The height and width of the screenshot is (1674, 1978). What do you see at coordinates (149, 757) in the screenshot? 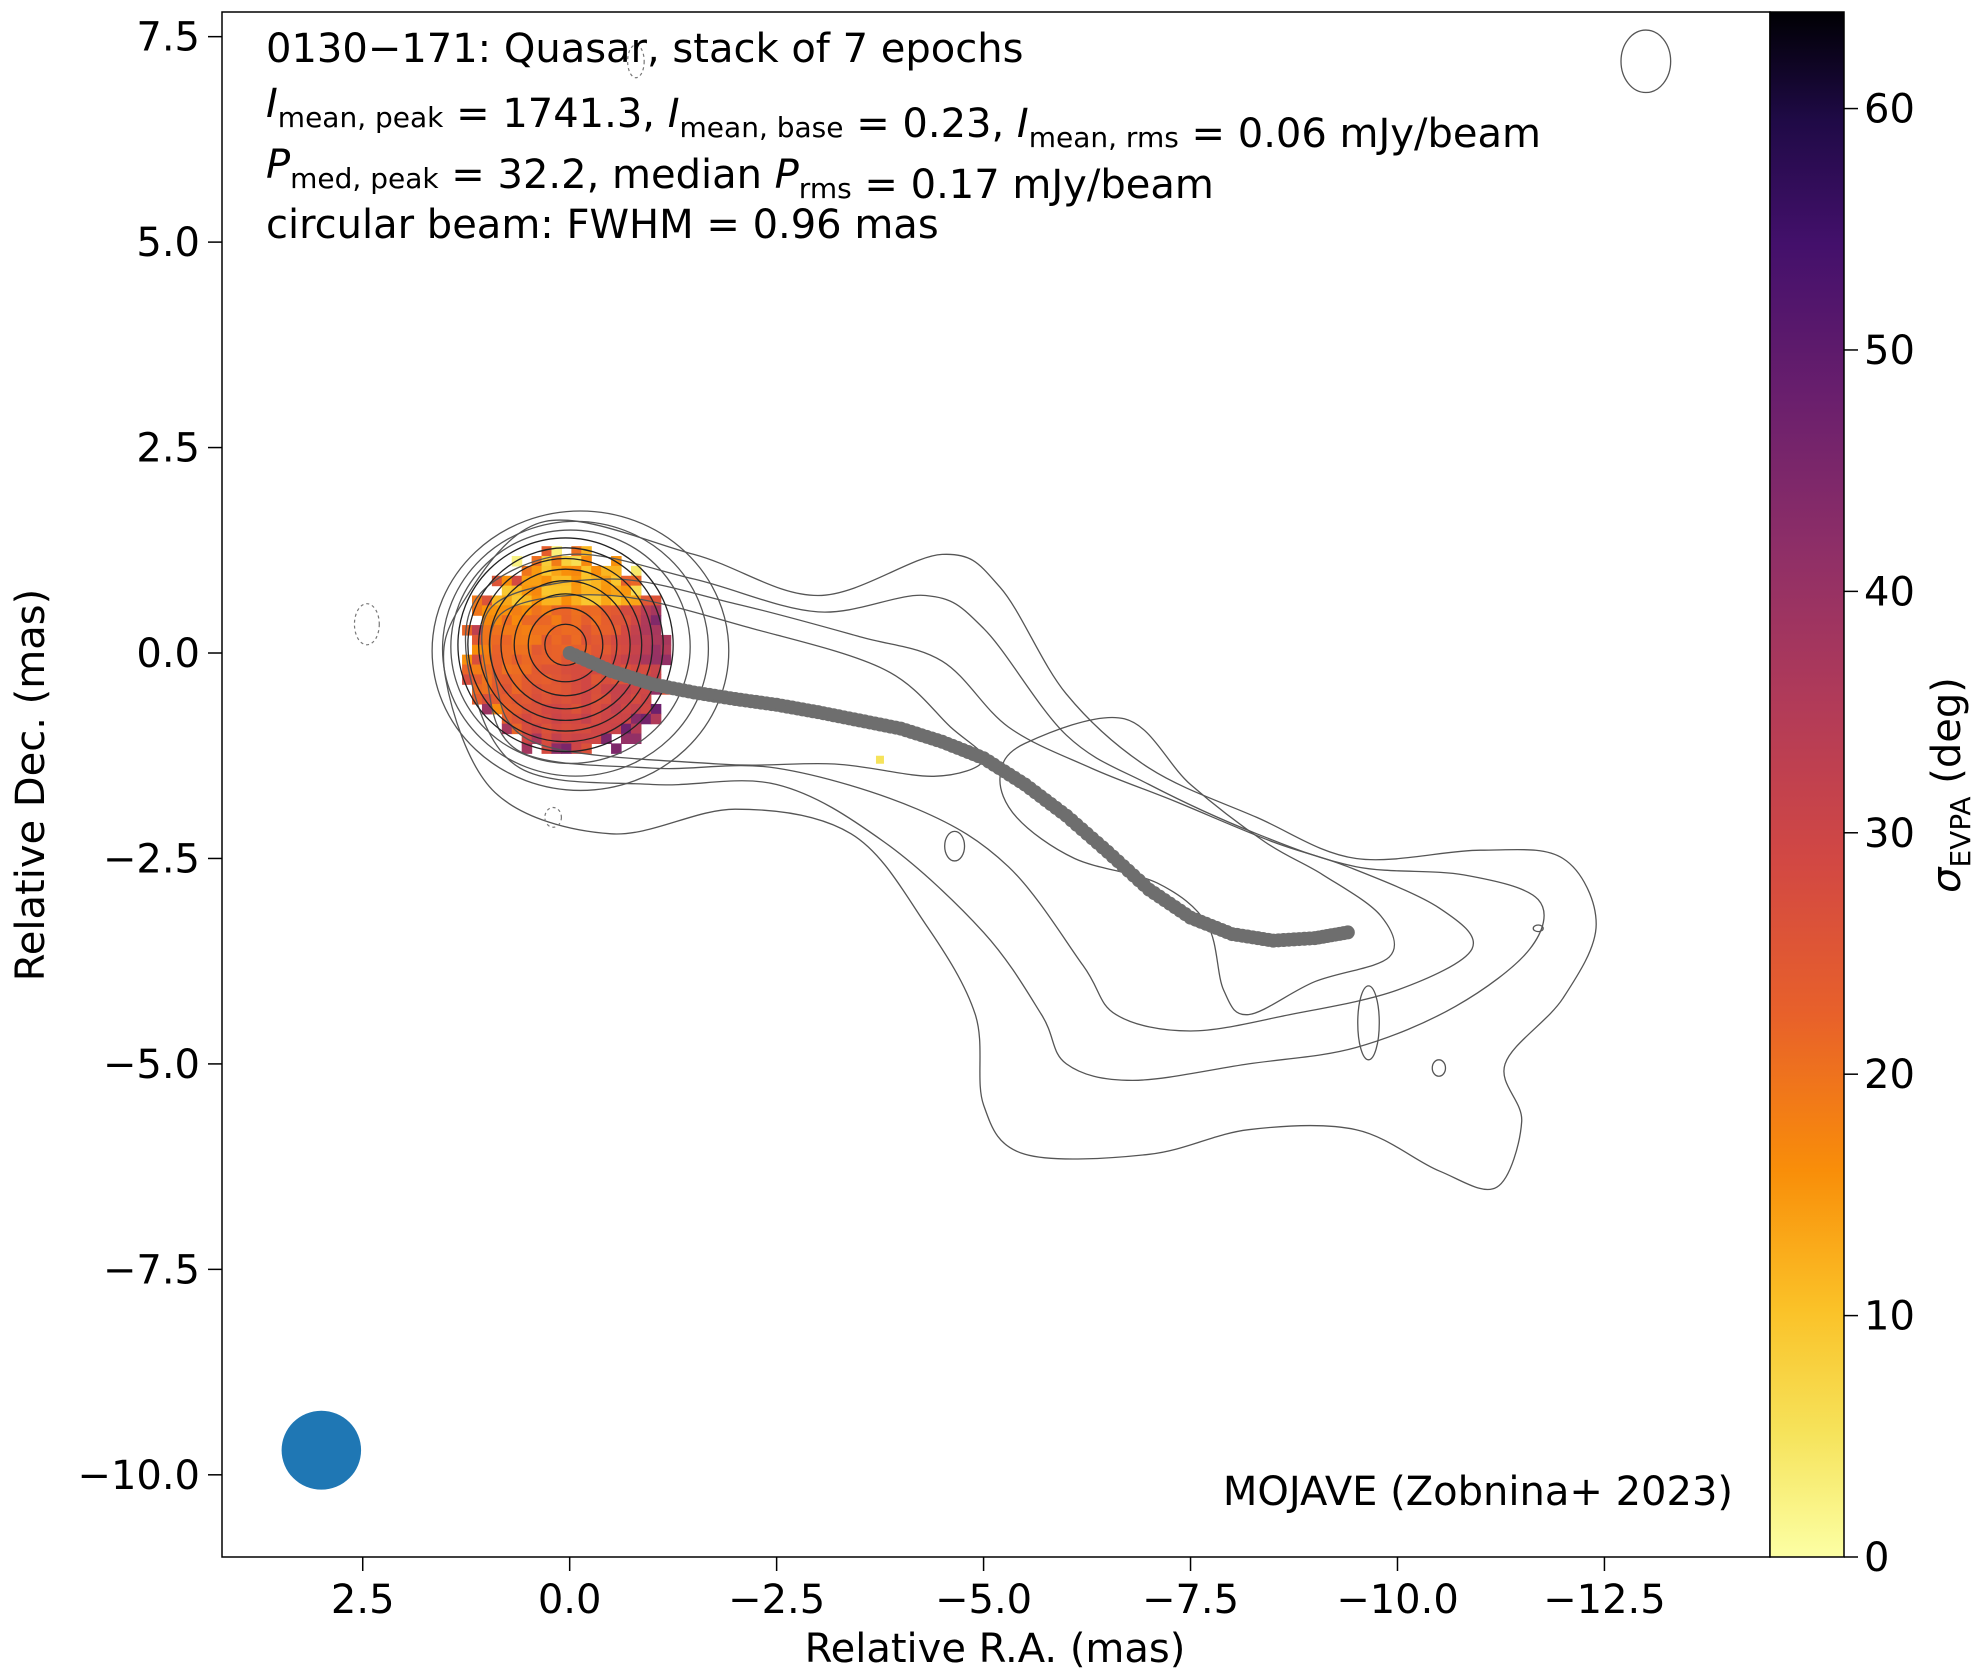
I see `y-axis-ticks: 7.5 5.0 2.5 0.0 −2.5 −5.0 −7.5 −10.0` at bounding box center [149, 757].